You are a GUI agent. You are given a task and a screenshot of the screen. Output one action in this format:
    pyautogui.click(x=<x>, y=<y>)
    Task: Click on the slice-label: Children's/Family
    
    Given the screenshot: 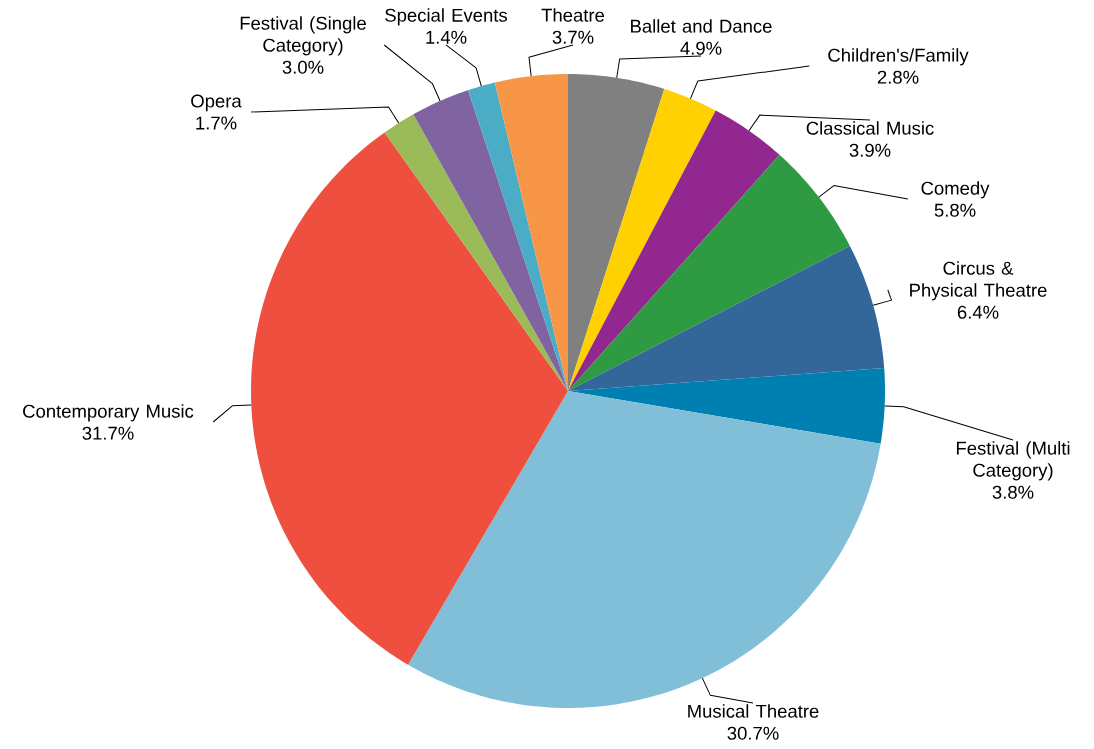 What is the action you would take?
    pyautogui.click(x=898, y=57)
    